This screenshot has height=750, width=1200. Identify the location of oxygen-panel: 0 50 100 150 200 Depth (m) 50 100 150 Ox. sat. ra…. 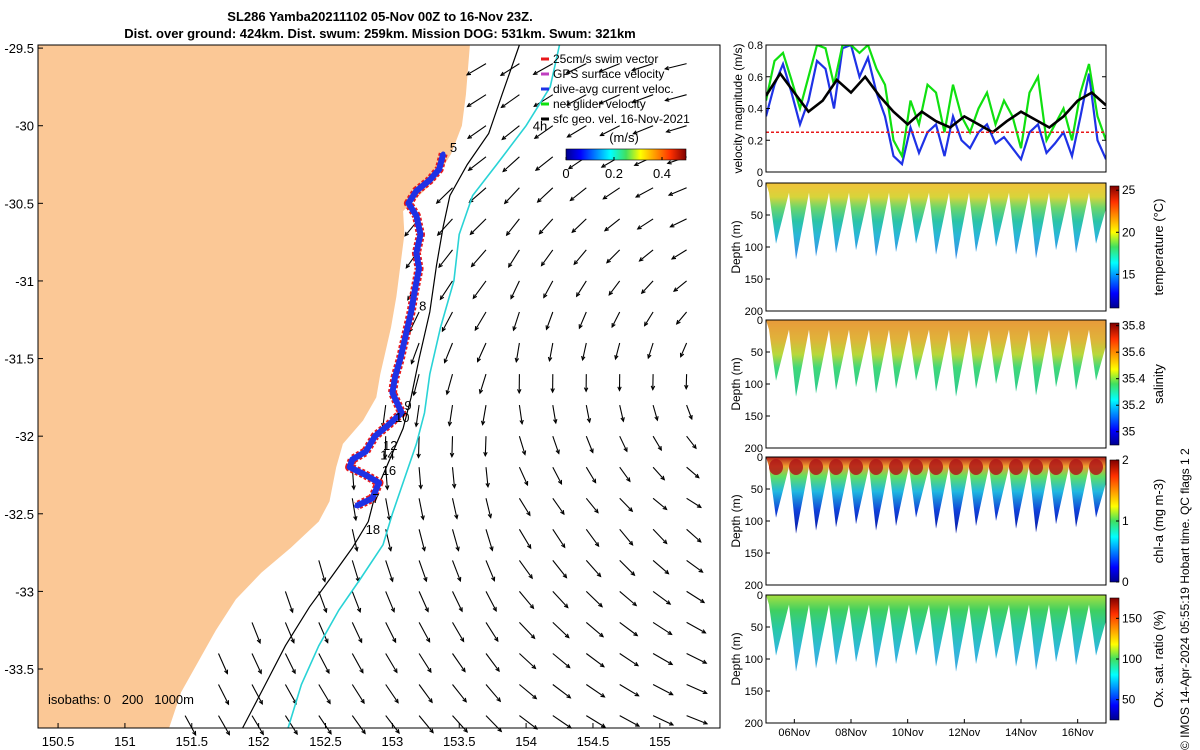
(947, 664).